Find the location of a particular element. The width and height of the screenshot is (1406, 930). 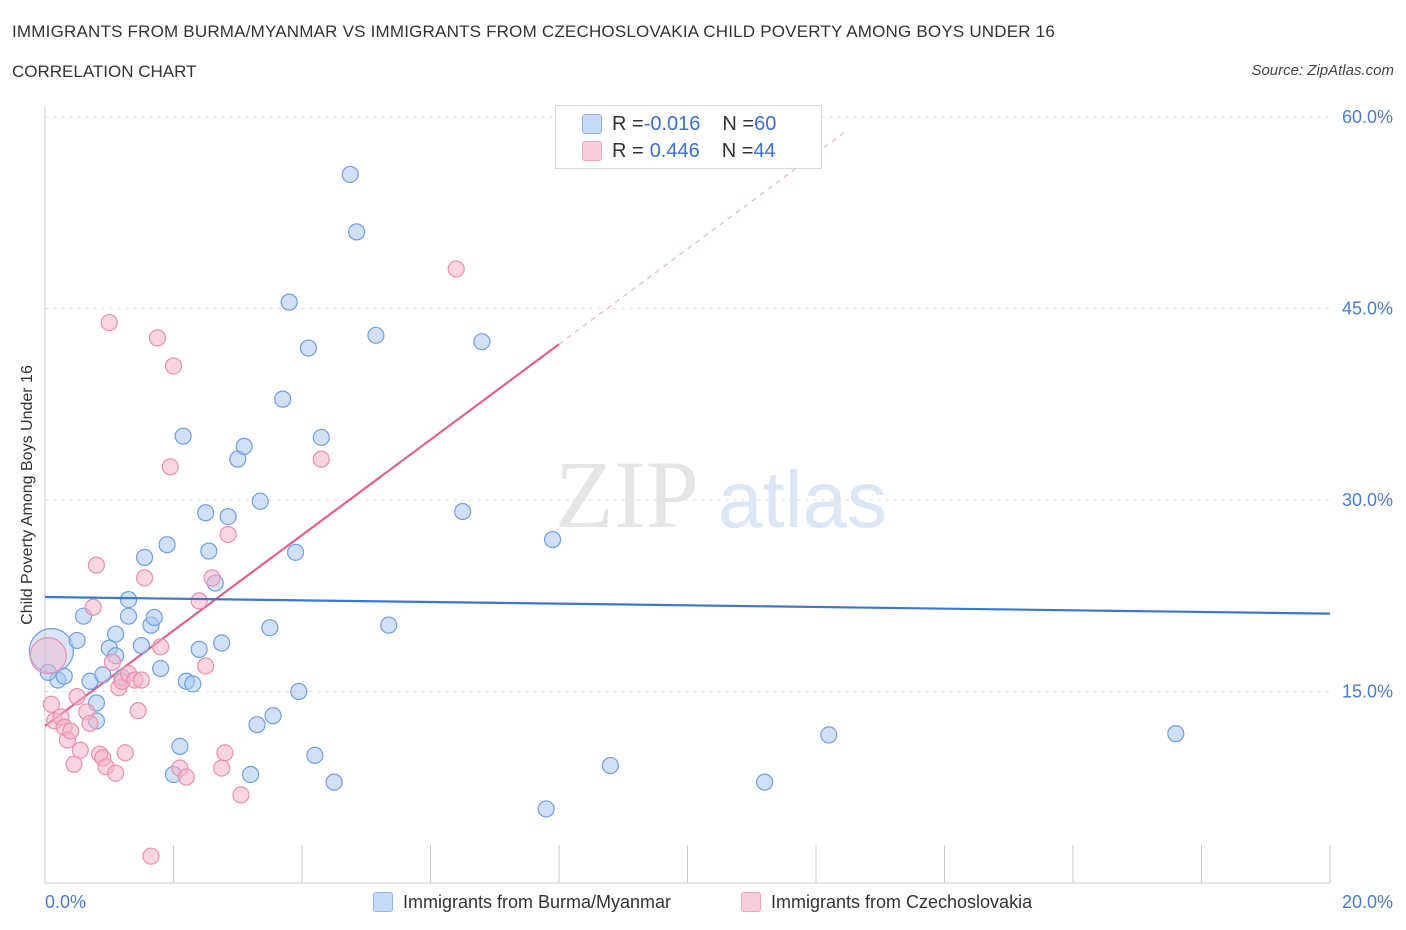

legend-row-burma: R = -0.016 N = 60 is located at coordinates (679, 124).